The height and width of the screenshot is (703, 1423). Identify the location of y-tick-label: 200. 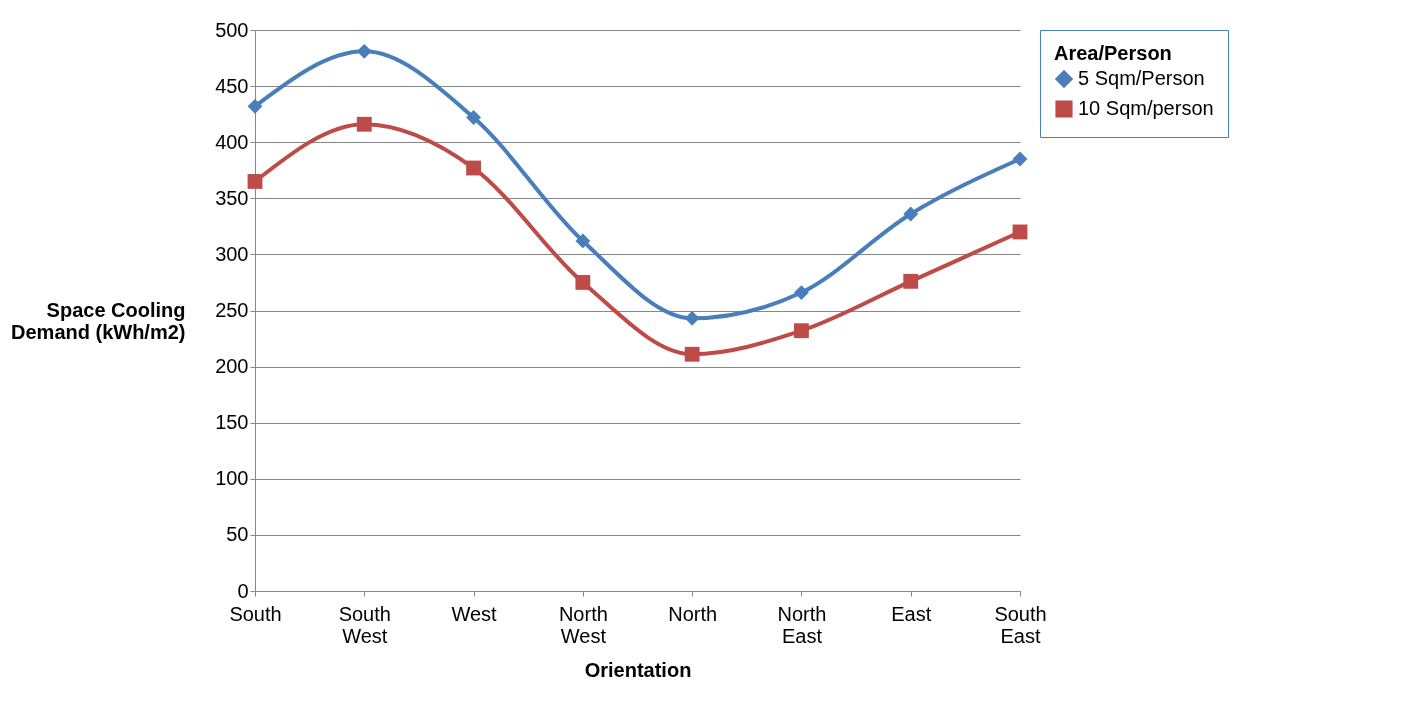
(232, 366).